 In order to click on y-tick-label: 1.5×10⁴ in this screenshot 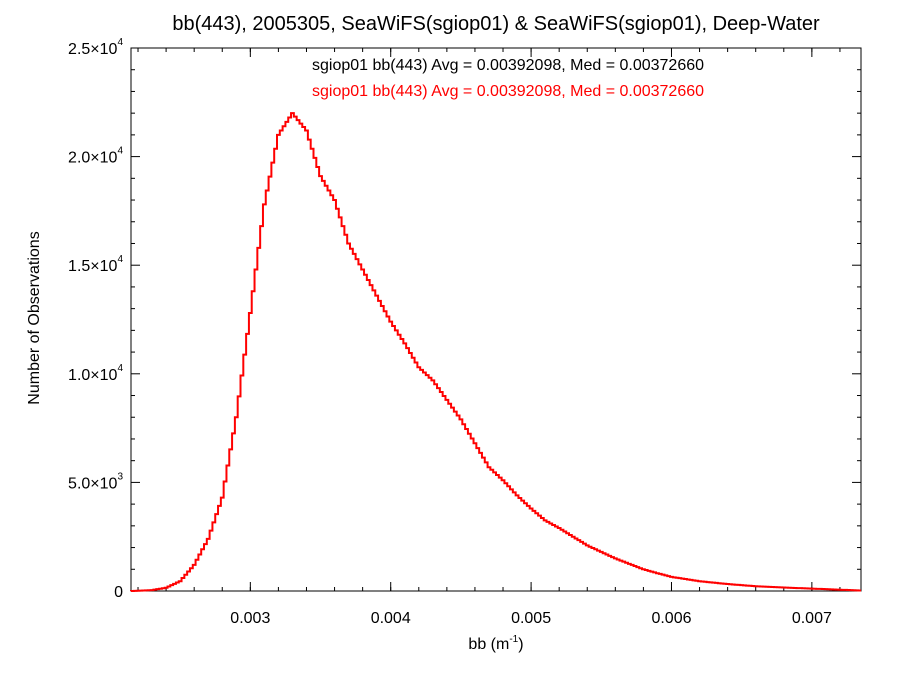, I will do `click(95, 264)`.